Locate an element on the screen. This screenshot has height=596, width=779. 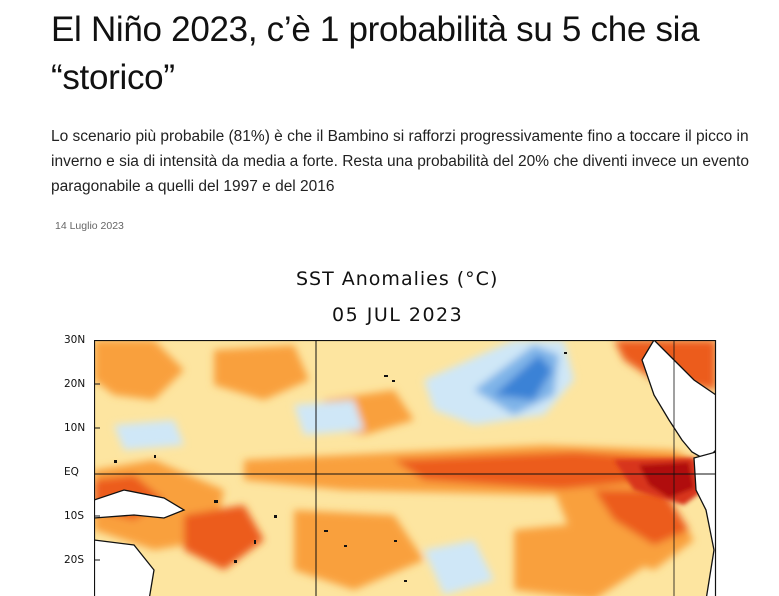
map-ticks is located at coordinates (97, 472).